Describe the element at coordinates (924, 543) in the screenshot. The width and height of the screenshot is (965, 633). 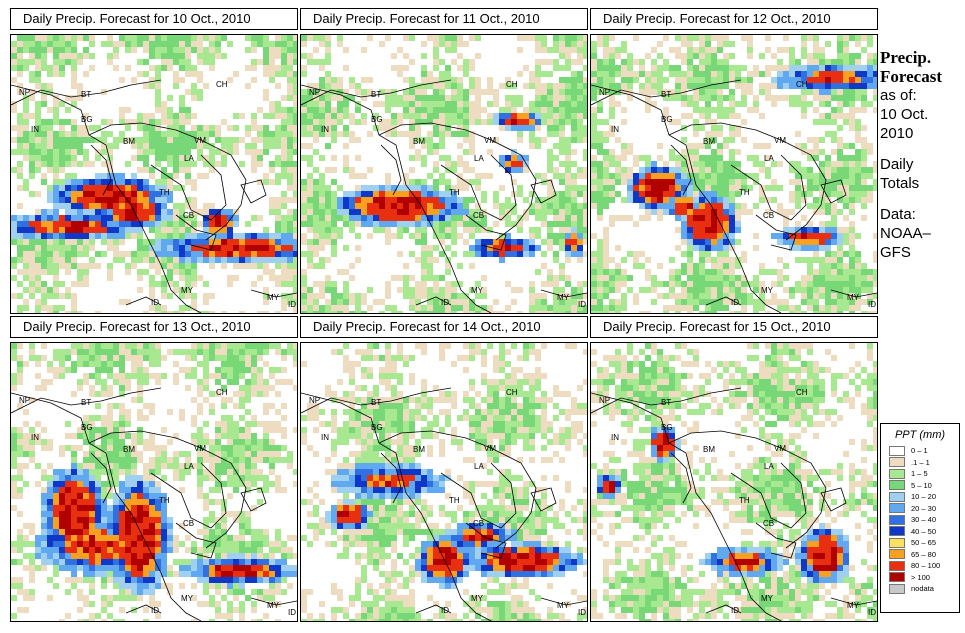
I see `legend-label: 50 – 65` at that location.